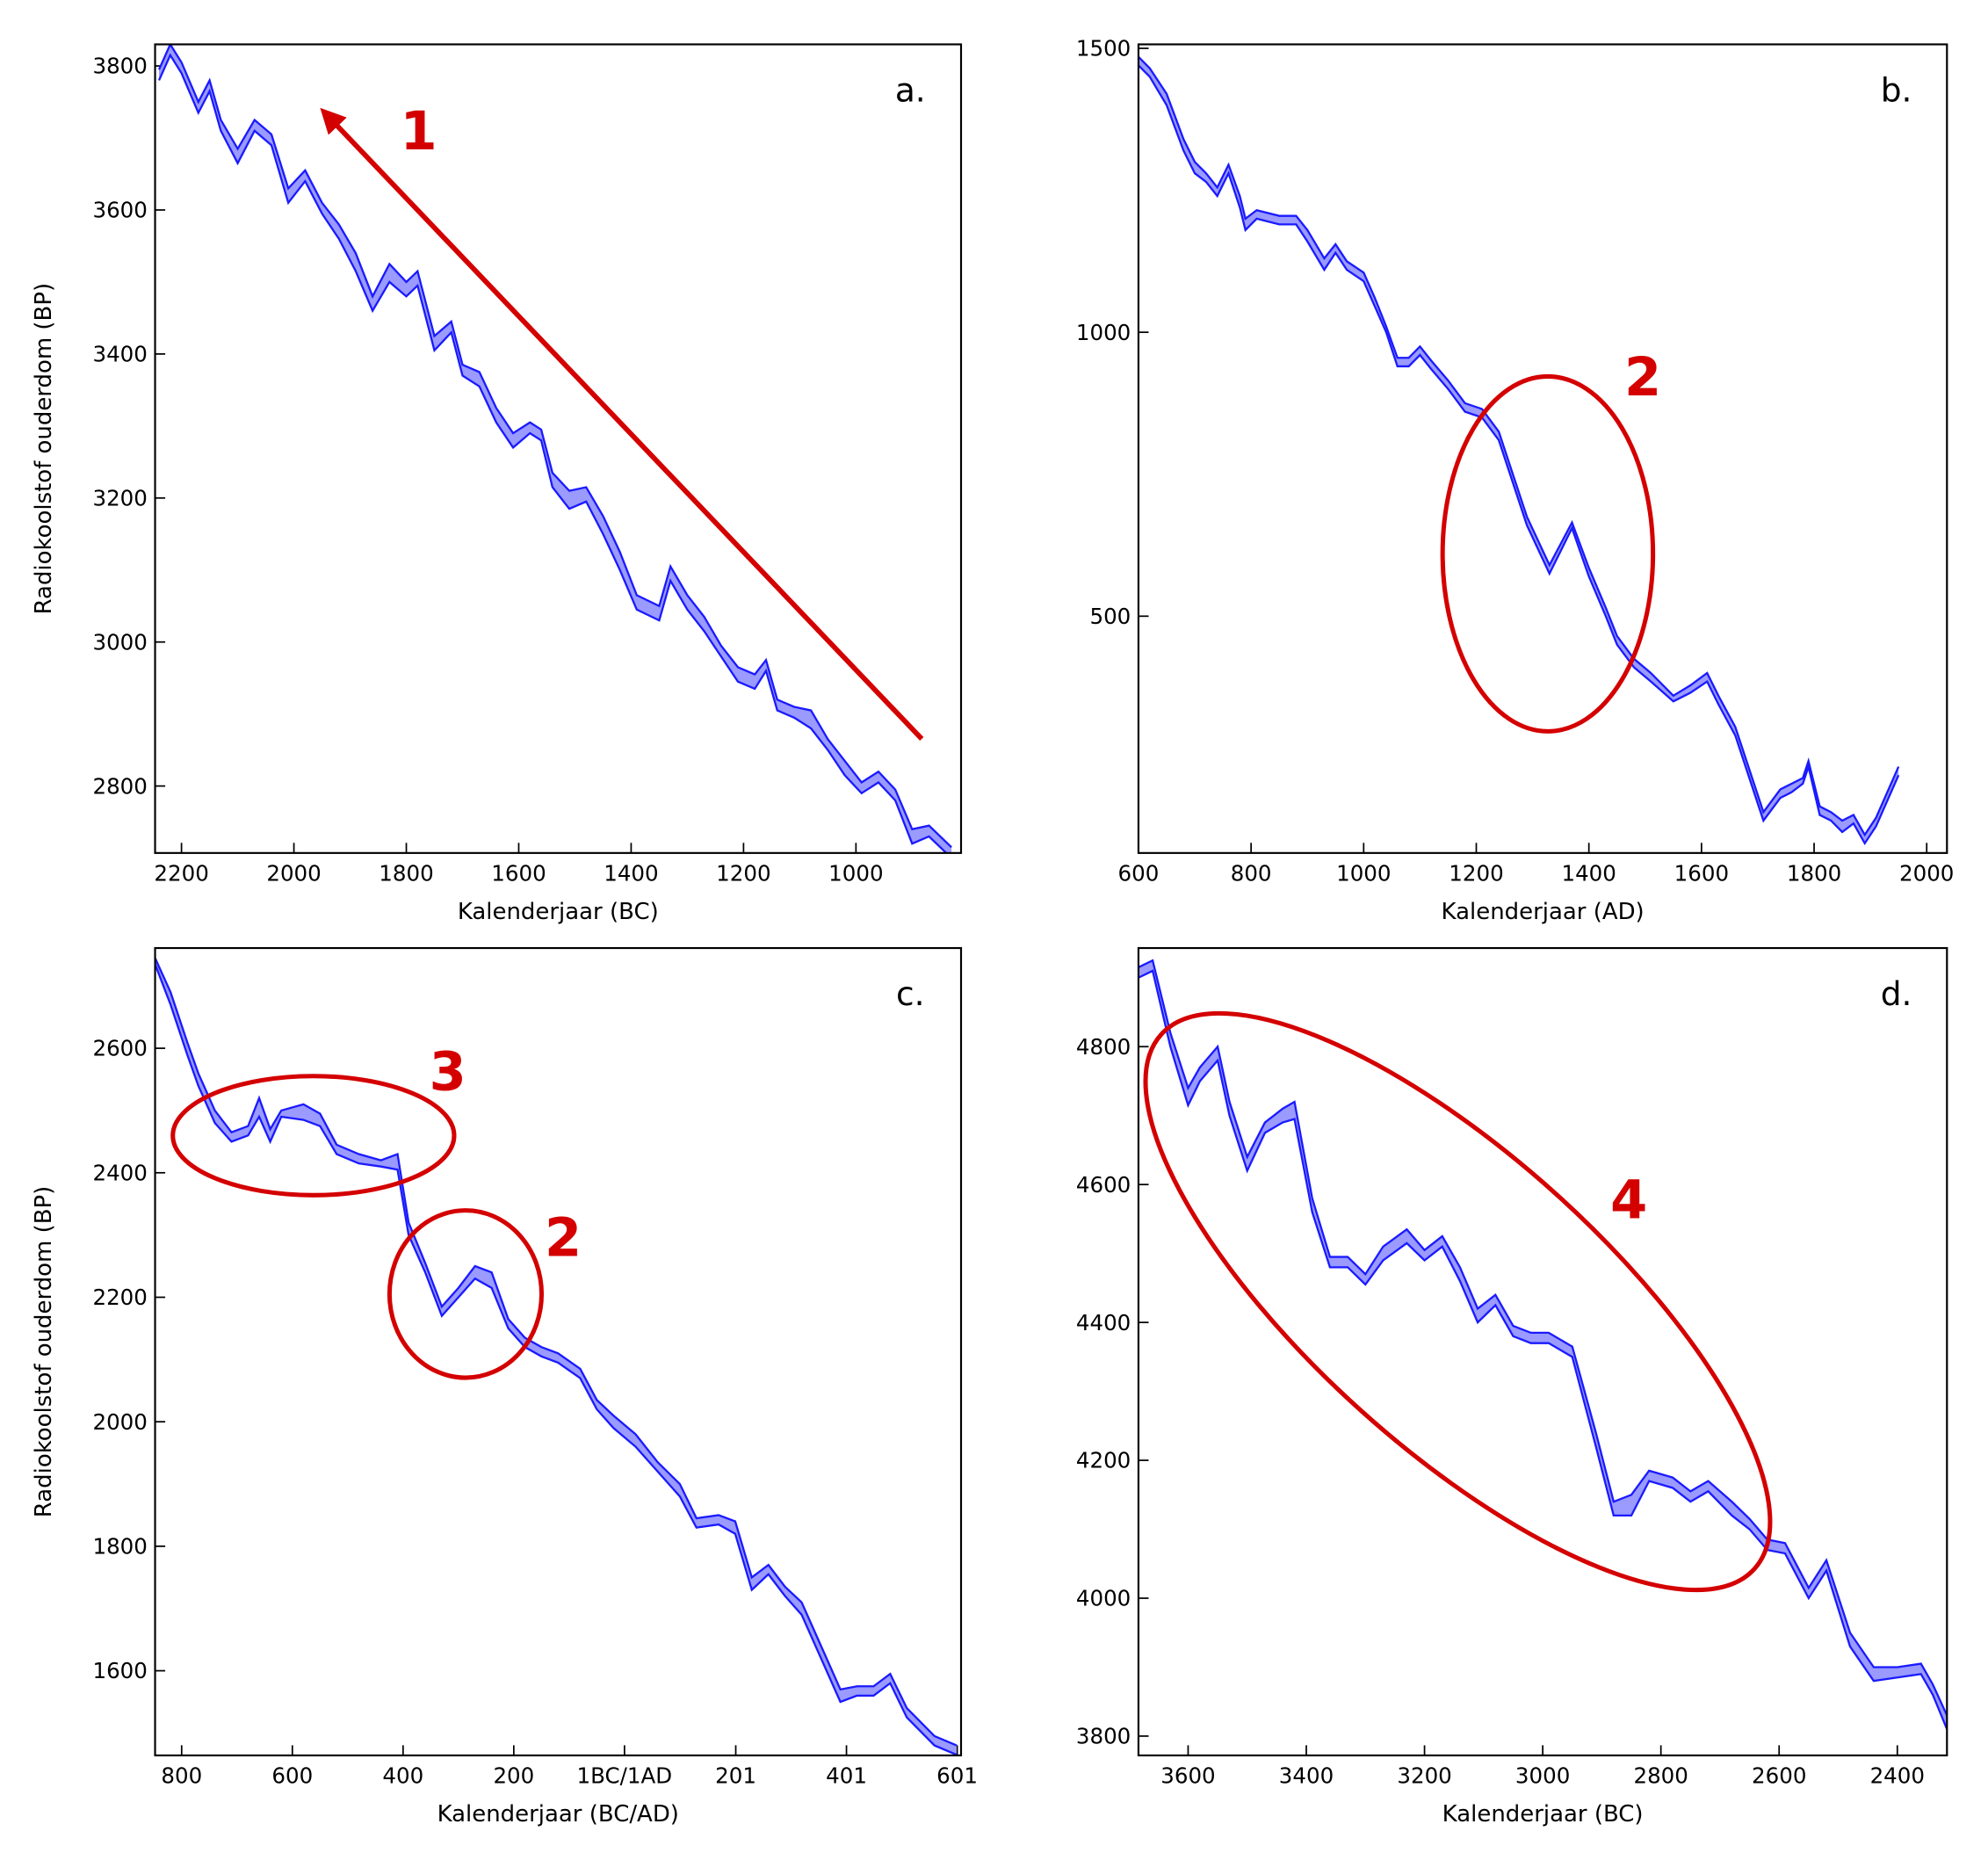  What do you see at coordinates (1187, 1776) in the screenshot?
I see `x-tick-label: 3600` at bounding box center [1187, 1776].